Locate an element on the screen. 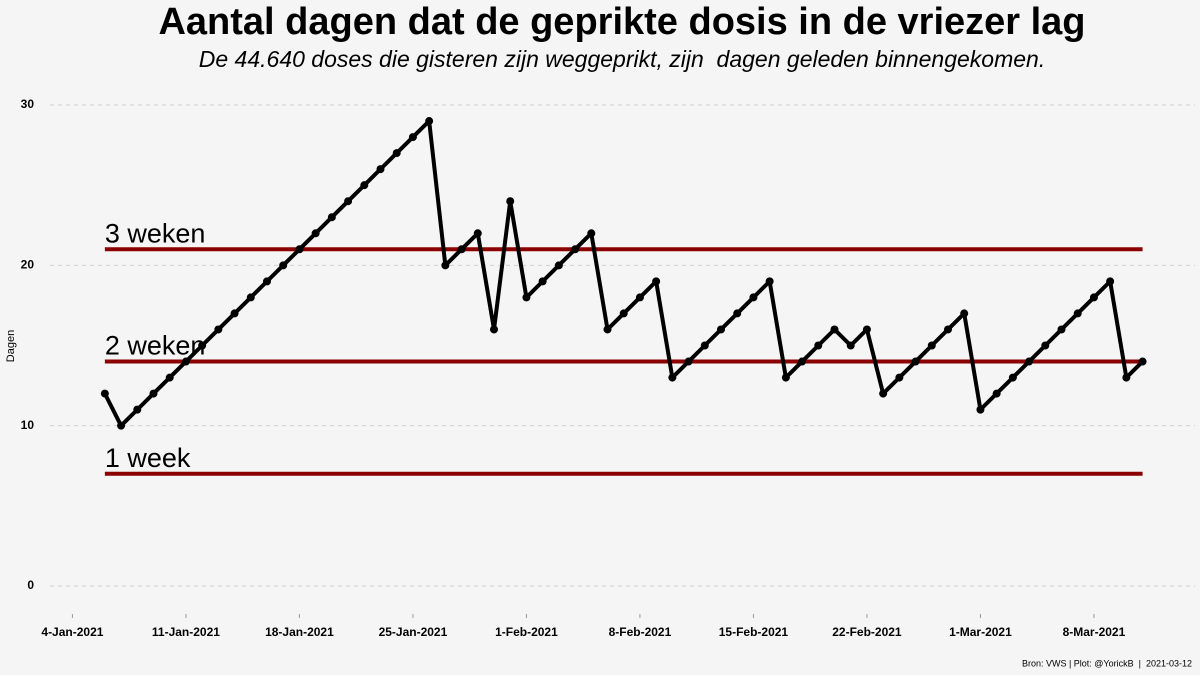 The width and height of the screenshot is (1200, 675). x-tick-label: 1-Feb-2021 is located at coordinates (526, 632).